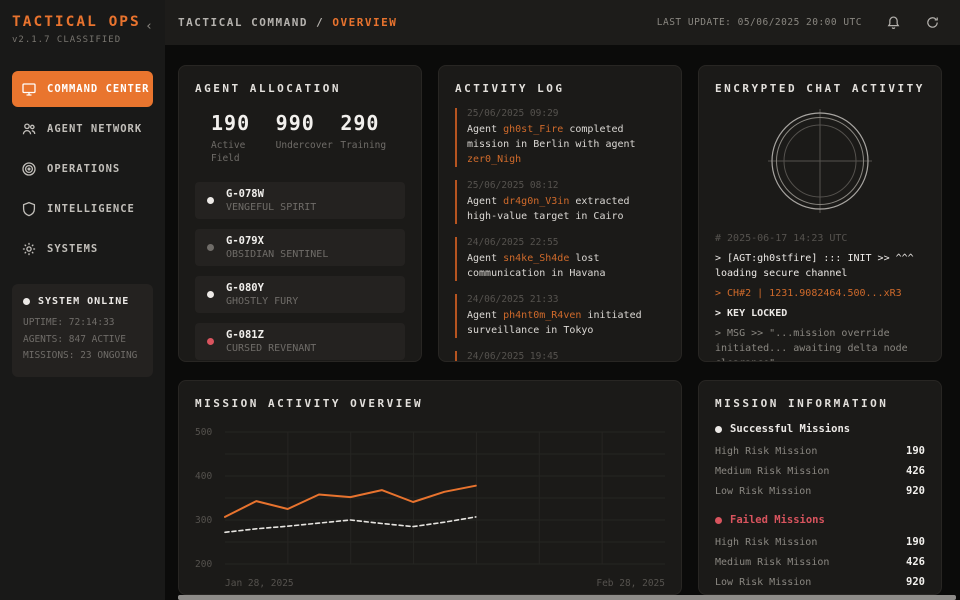 This screenshot has height=600, width=960. Describe the element at coordinates (304, 145) in the screenshot. I see `stat-label: Undercover` at that location.